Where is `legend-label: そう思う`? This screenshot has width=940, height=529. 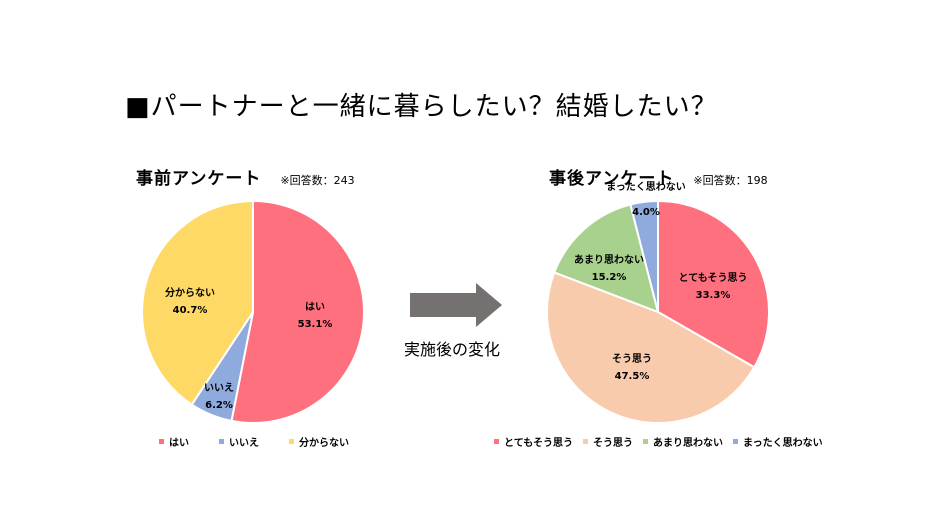
legend-label: そう思う is located at coordinates (613, 443).